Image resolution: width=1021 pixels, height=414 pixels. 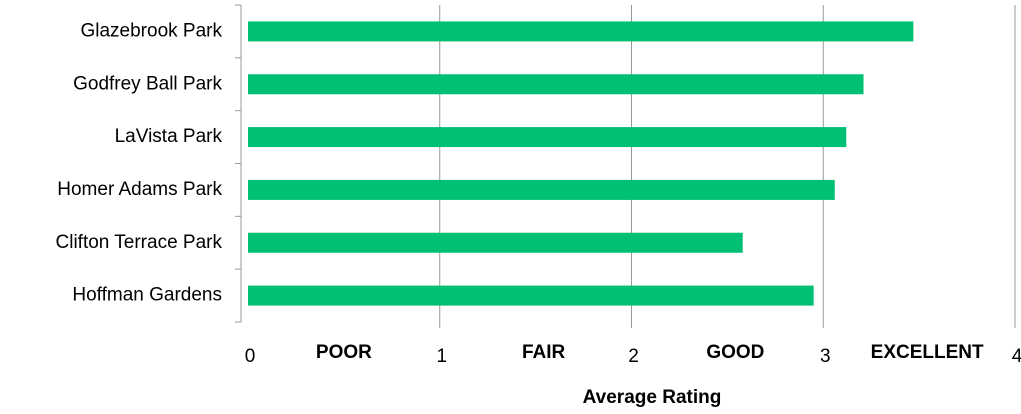 What do you see at coordinates (633, 356) in the screenshot?
I see `x-tick-label: 2` at bounding box center [633, 356].